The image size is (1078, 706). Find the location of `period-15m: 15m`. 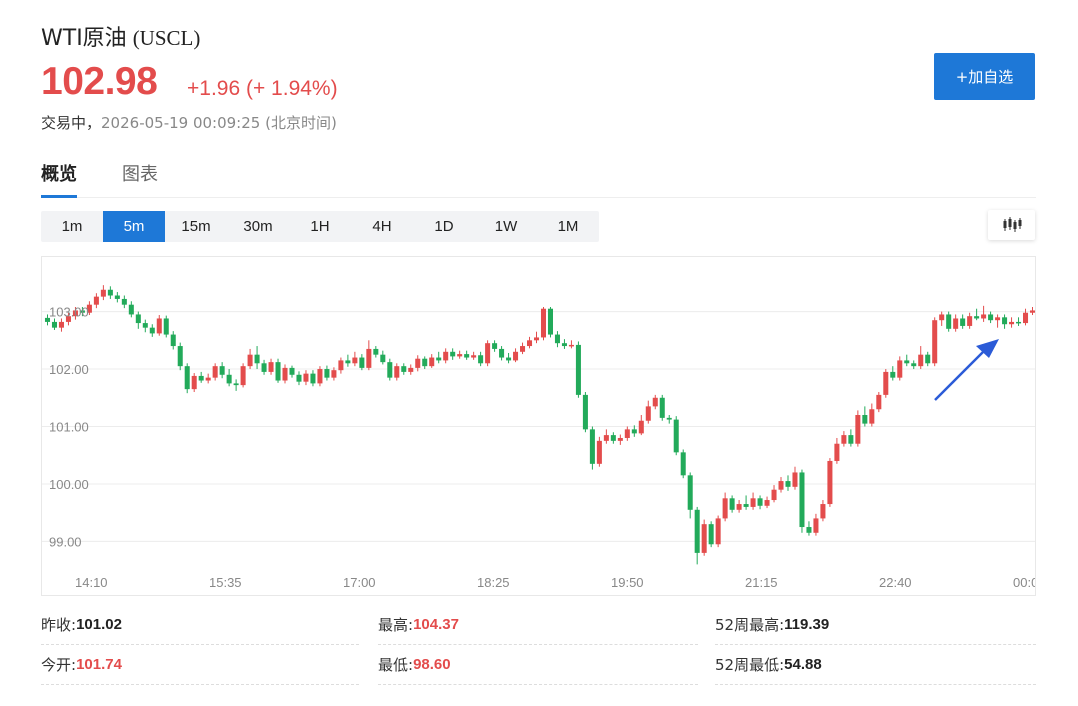

period-15m: 15m is located at coordinates (196, 226).